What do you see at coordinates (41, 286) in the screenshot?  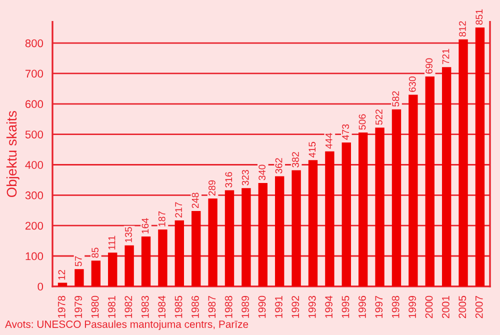 I see `y-tick-label: 0` at bounding box center [41, 286].